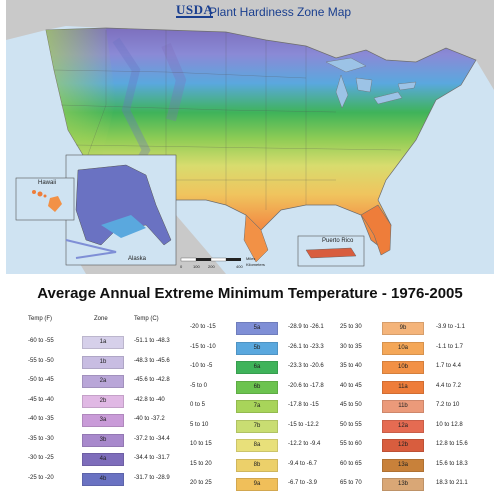  What do you see at coordinates (255, 264) in the screenshot?
I see `scale-km-label: Kilometers` at bounding box center [255, 264].